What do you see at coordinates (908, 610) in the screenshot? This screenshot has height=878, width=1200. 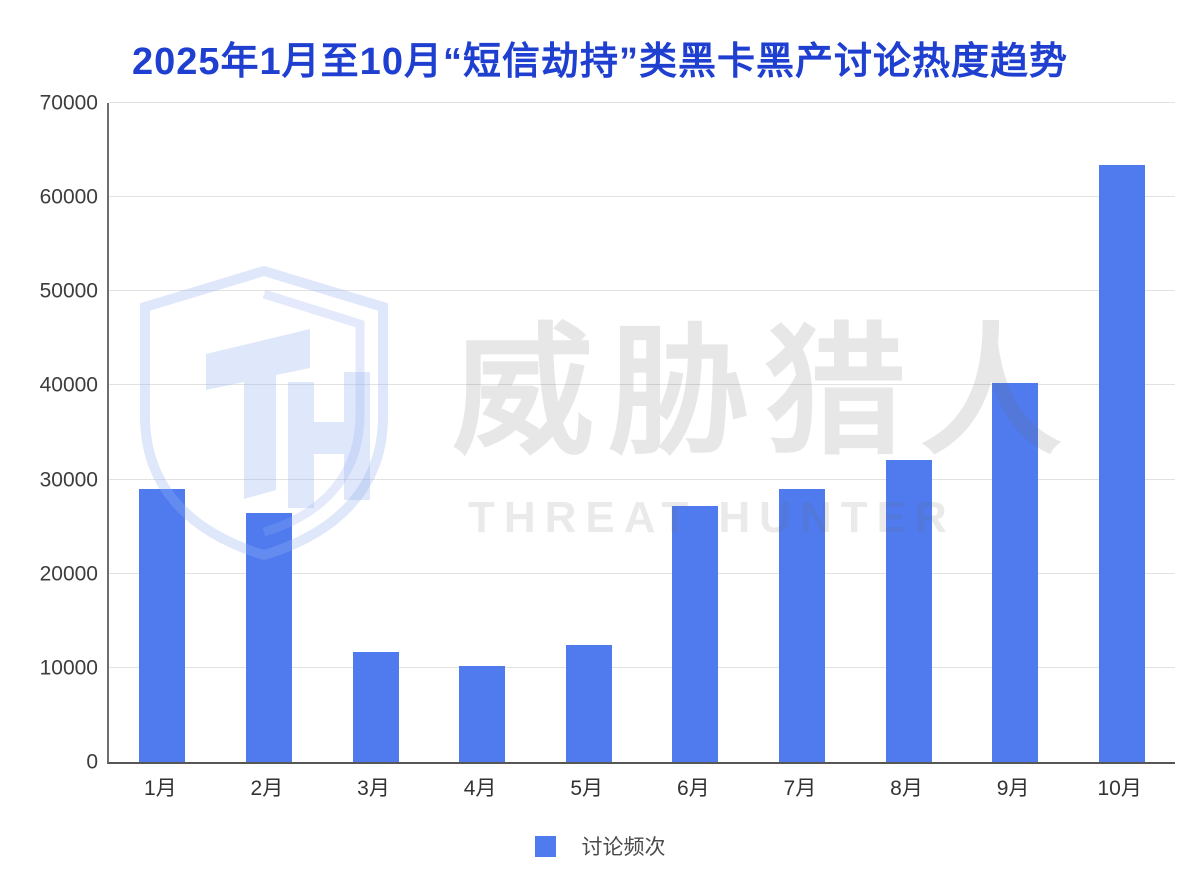 I see `bar-8月` at bounding box center [908, 610].